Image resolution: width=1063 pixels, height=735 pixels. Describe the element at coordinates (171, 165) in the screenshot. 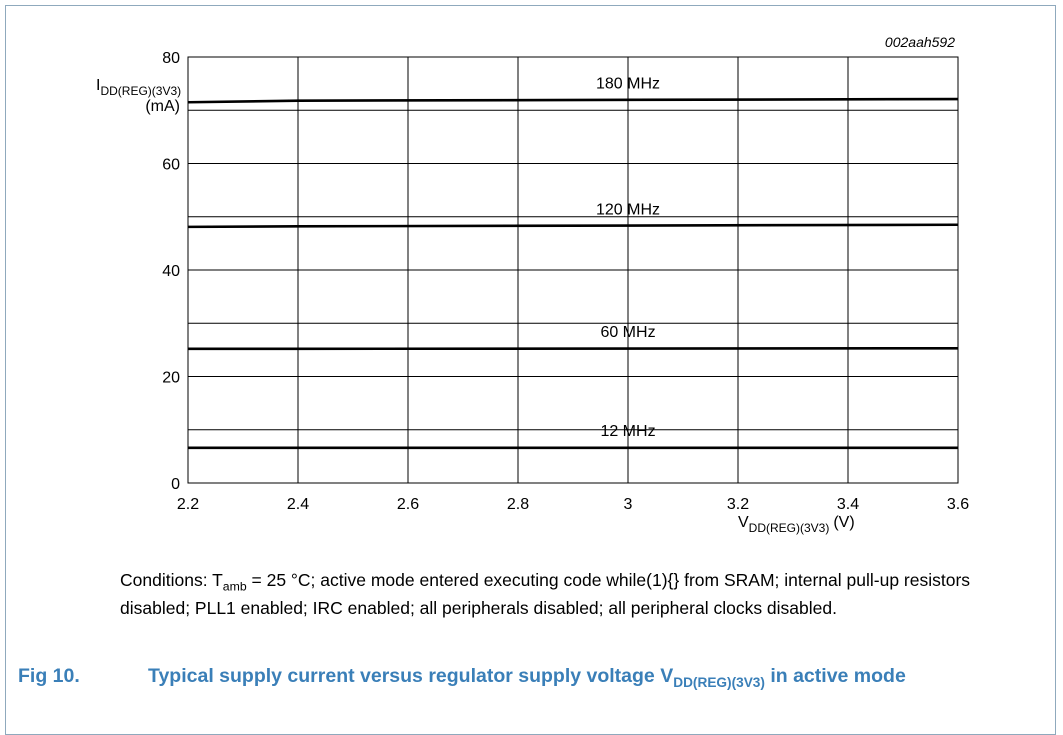

I see `y-tick-label: 60` at that location.